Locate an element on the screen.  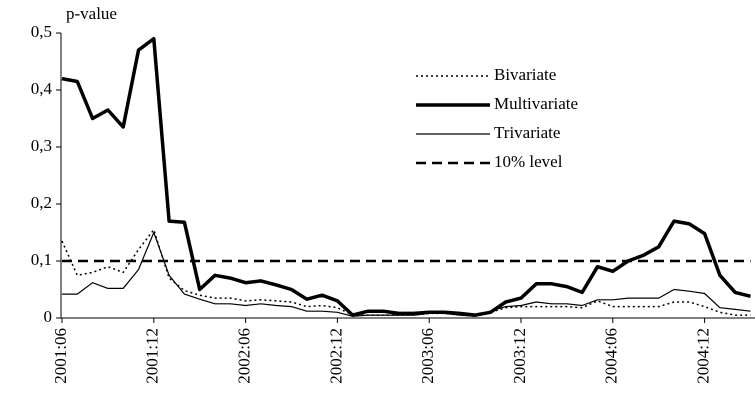
y-axis-title: p-value is located at coordinates (91, 13).